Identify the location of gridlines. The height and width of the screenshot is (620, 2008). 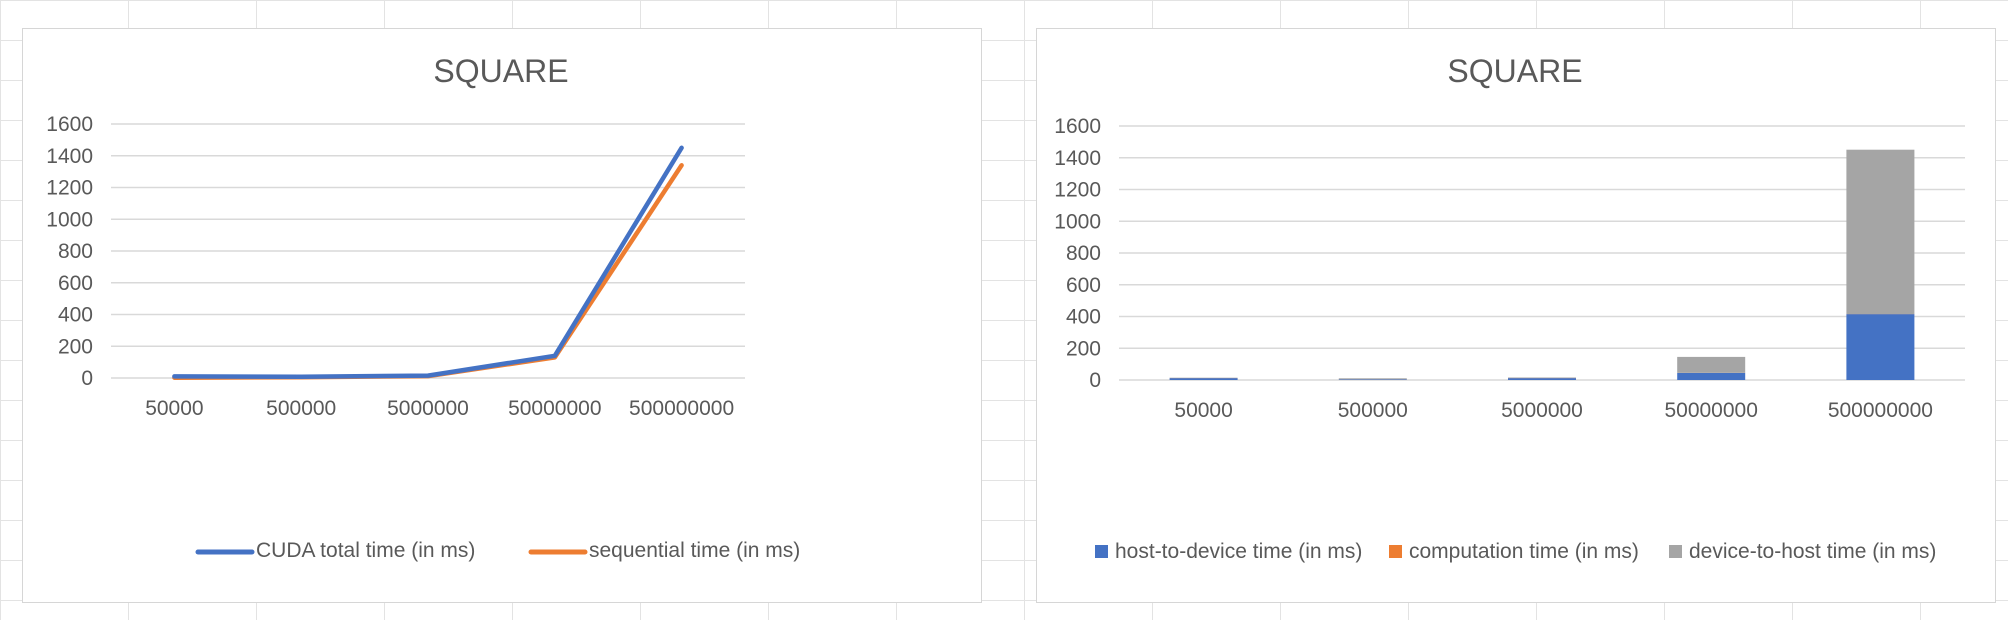
(428, 251).